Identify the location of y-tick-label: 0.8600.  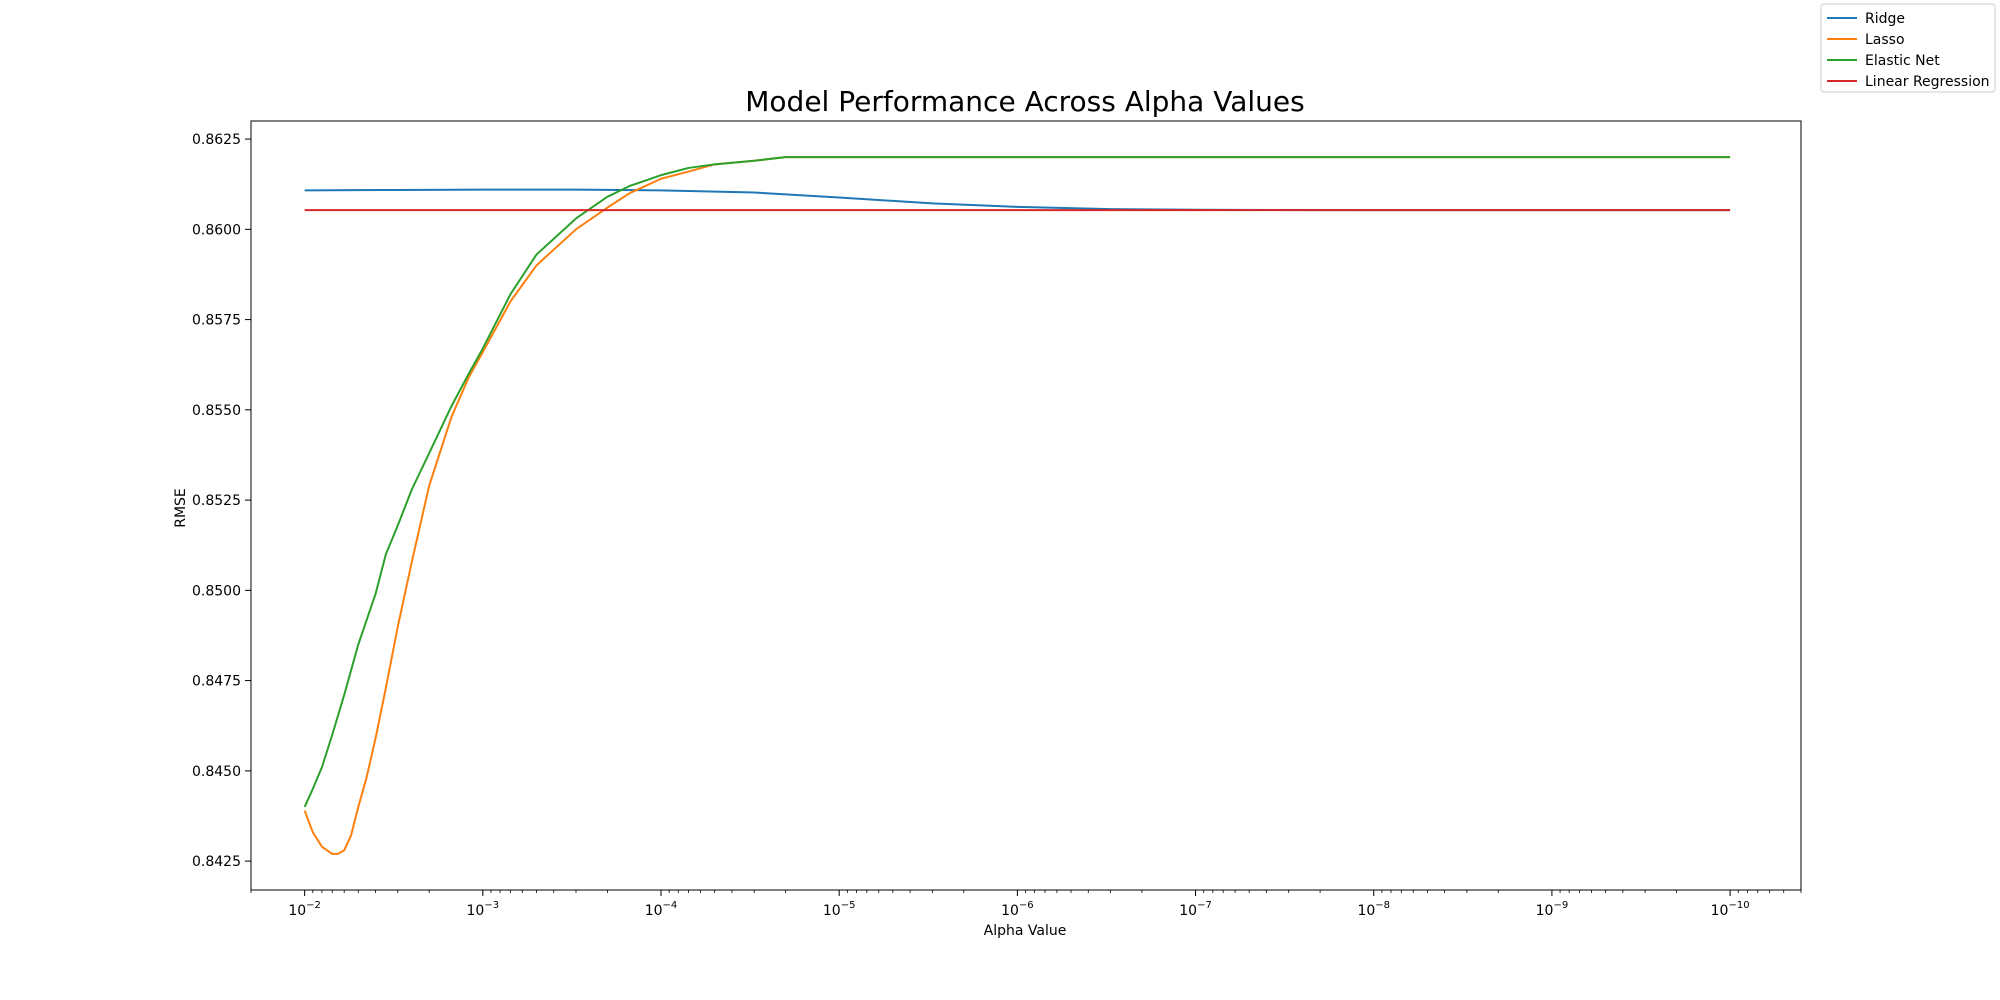
(216, 230).